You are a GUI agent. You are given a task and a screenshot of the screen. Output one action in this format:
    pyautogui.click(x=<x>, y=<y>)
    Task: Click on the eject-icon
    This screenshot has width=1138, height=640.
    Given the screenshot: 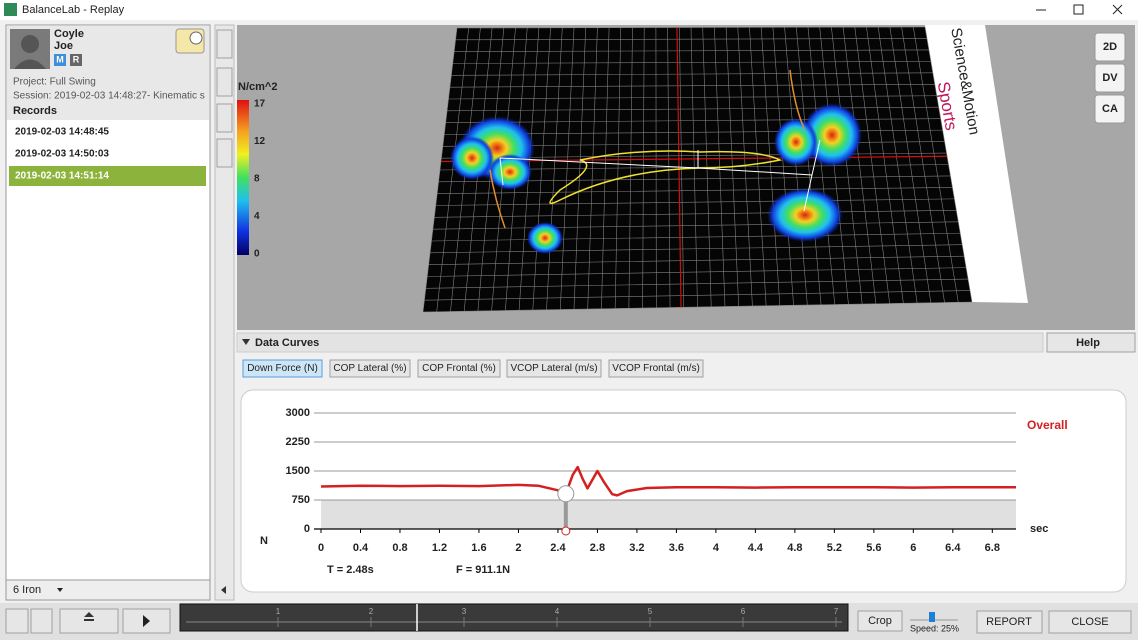 What is the action you would take?
    pyautogui.click(x=89, y=616)
    